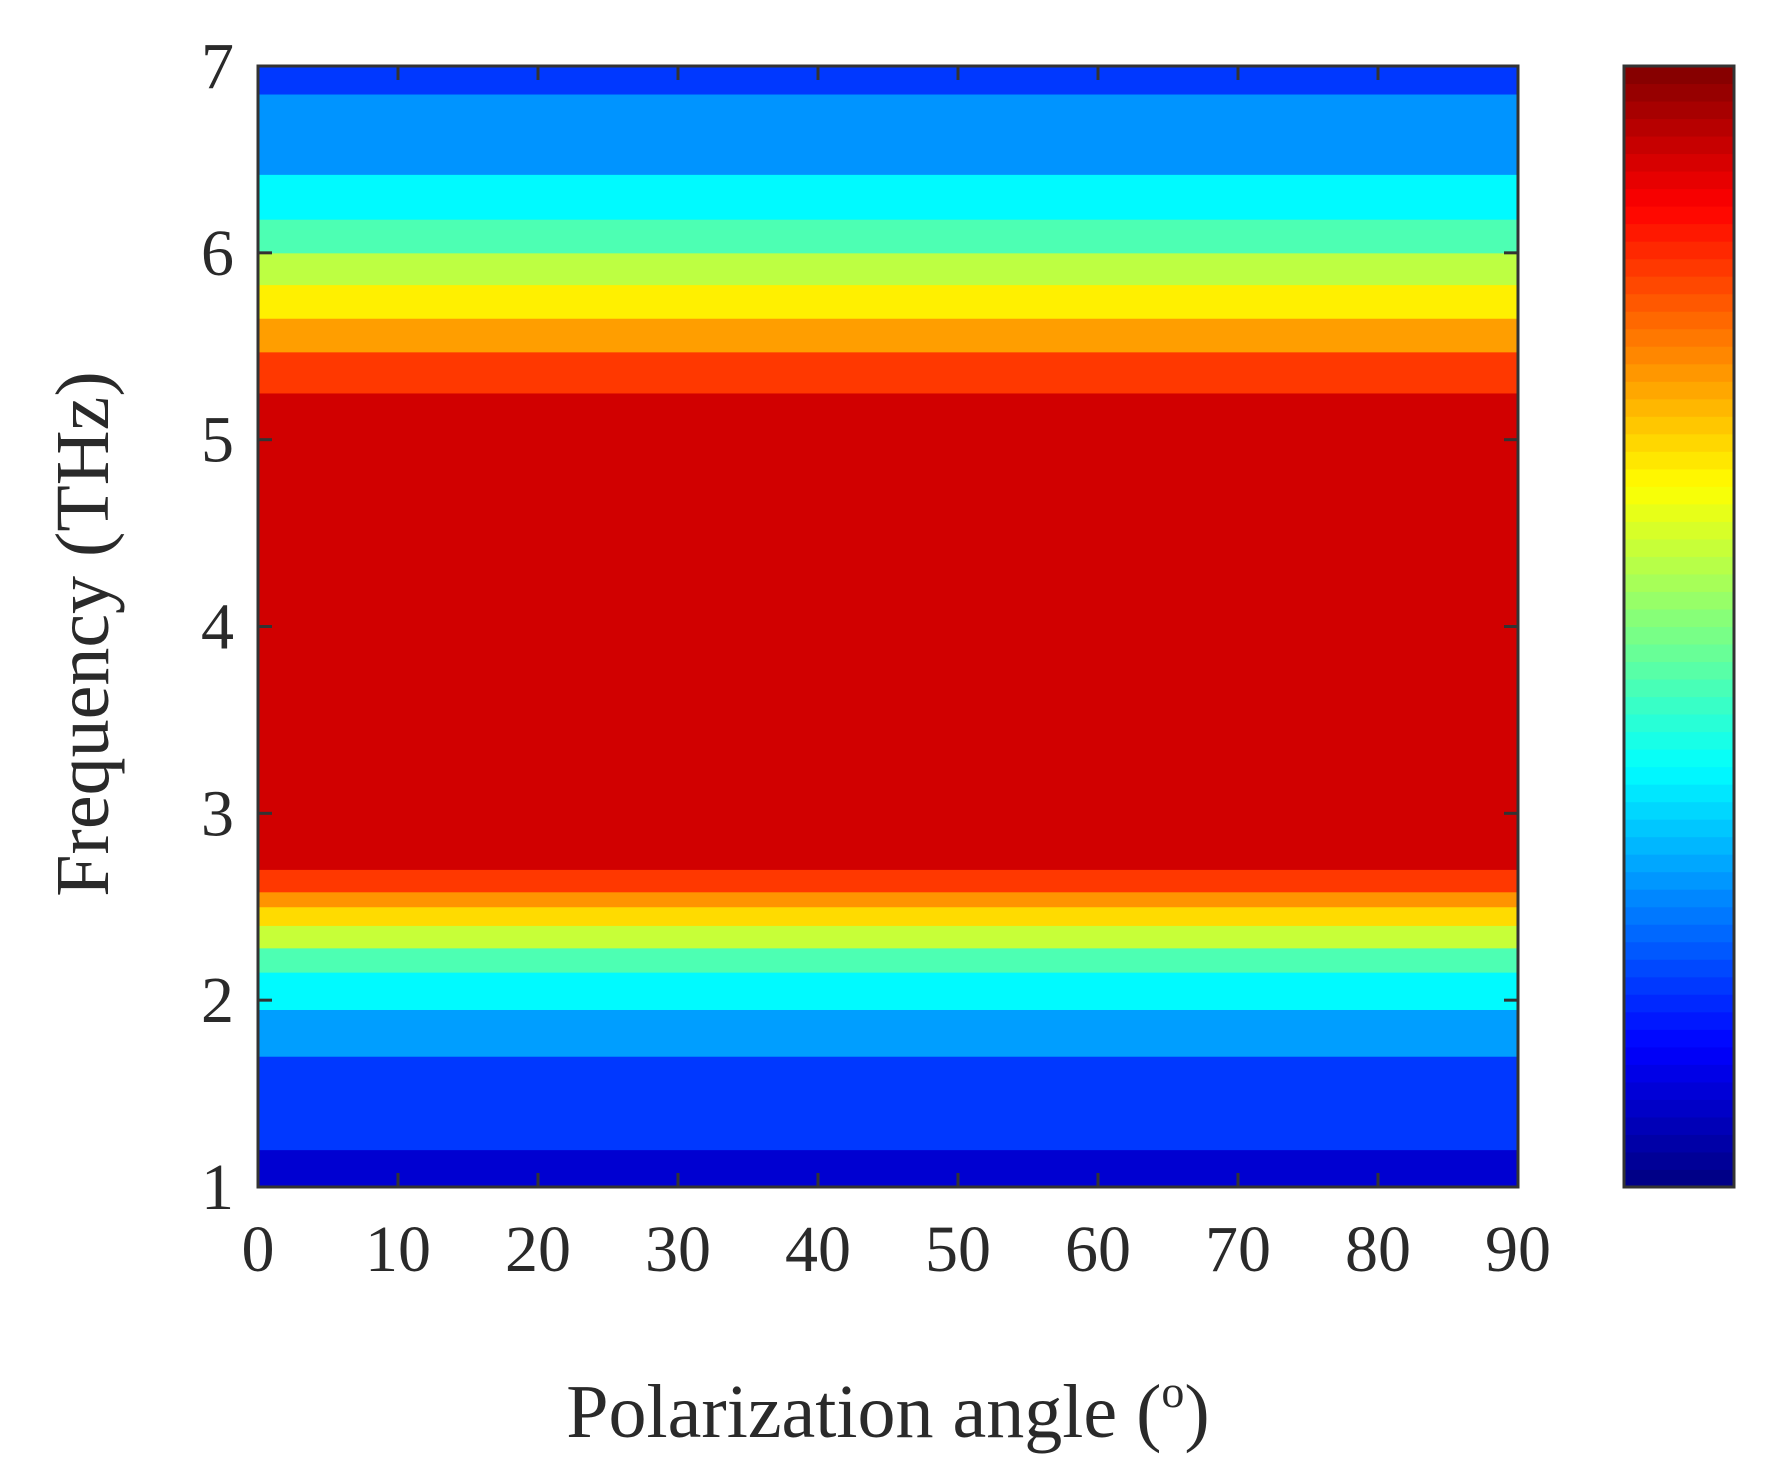 This screenshot has height=1469, width=1771. What do you see at coordinates (217, 66) in the screenshot?
I see `y-tick-label: 7` at bounding box center [217, 66].